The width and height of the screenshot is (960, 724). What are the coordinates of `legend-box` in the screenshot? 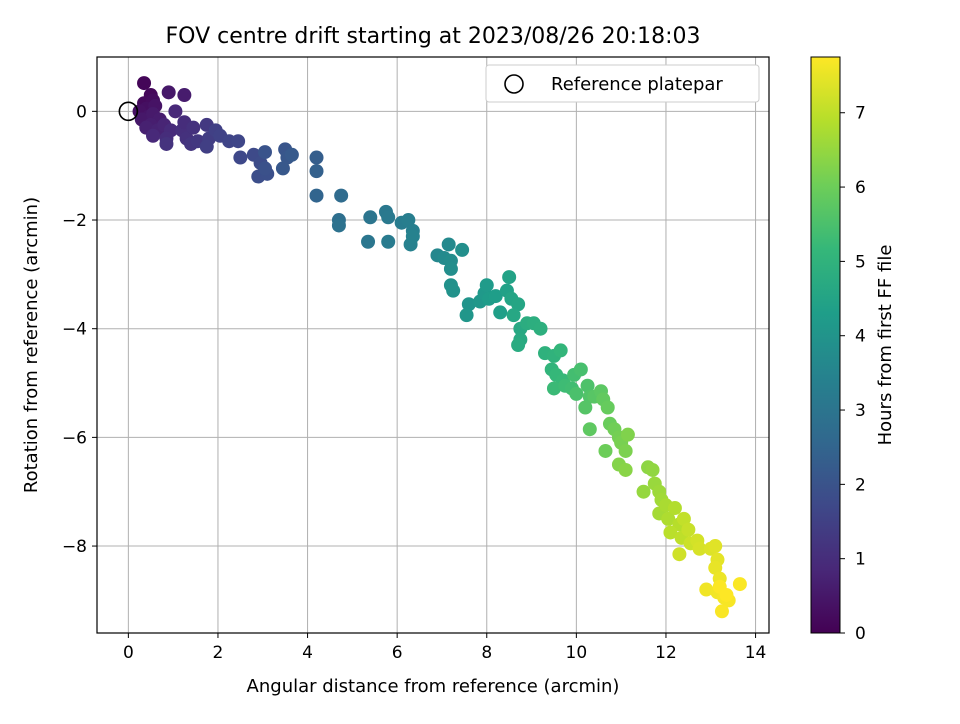 It's located at (622, 83).